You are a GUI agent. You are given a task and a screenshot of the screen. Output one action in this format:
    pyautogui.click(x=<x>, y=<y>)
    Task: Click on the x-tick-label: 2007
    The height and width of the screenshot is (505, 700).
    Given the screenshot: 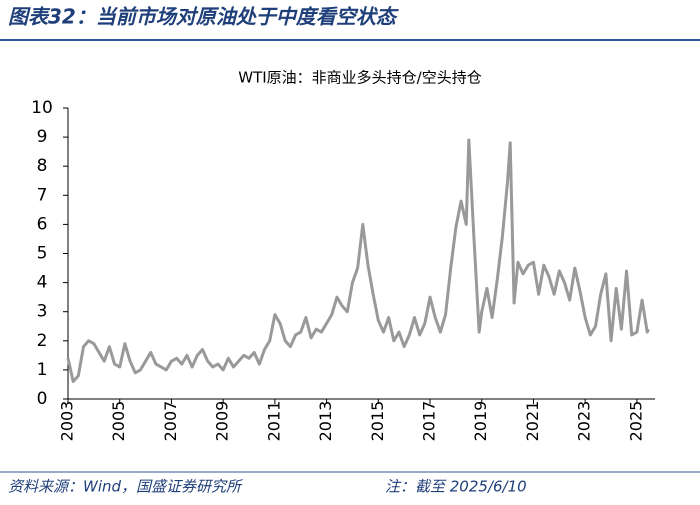 What is the action you would take?
    pyautogui.click(x=170, y=421)
    